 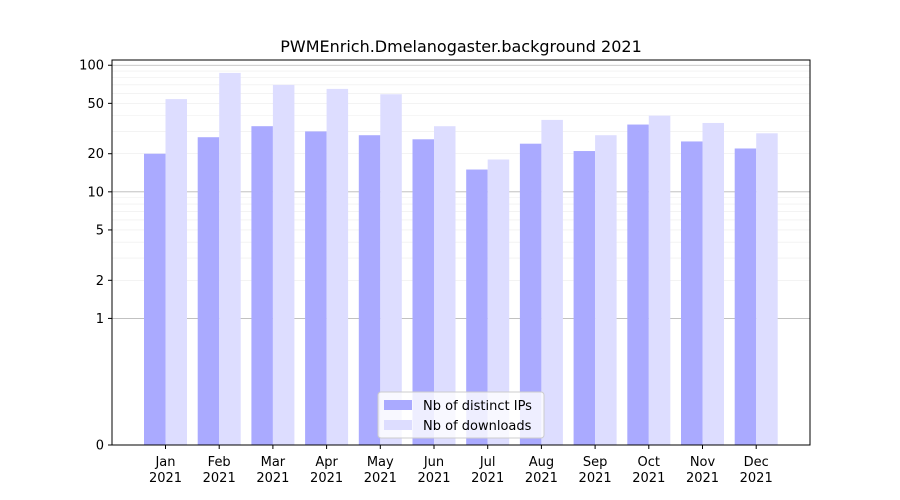 What do you see at coordinates (95, 192) in the screenshot?
I see `y-tick-label: 10` at bounding box center [95, 192].